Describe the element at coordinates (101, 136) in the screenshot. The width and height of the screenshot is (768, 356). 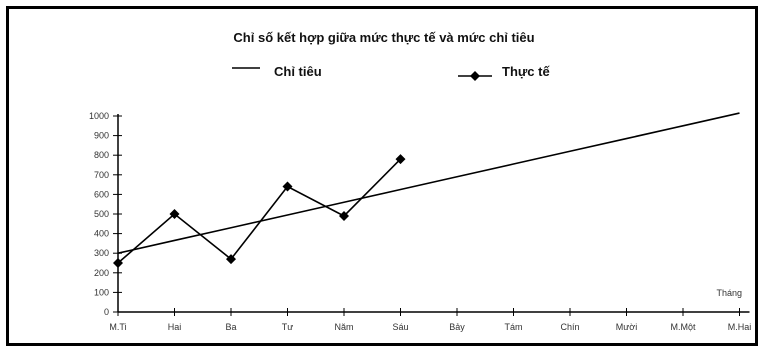
I see `y-tick-label: 900` at that location.